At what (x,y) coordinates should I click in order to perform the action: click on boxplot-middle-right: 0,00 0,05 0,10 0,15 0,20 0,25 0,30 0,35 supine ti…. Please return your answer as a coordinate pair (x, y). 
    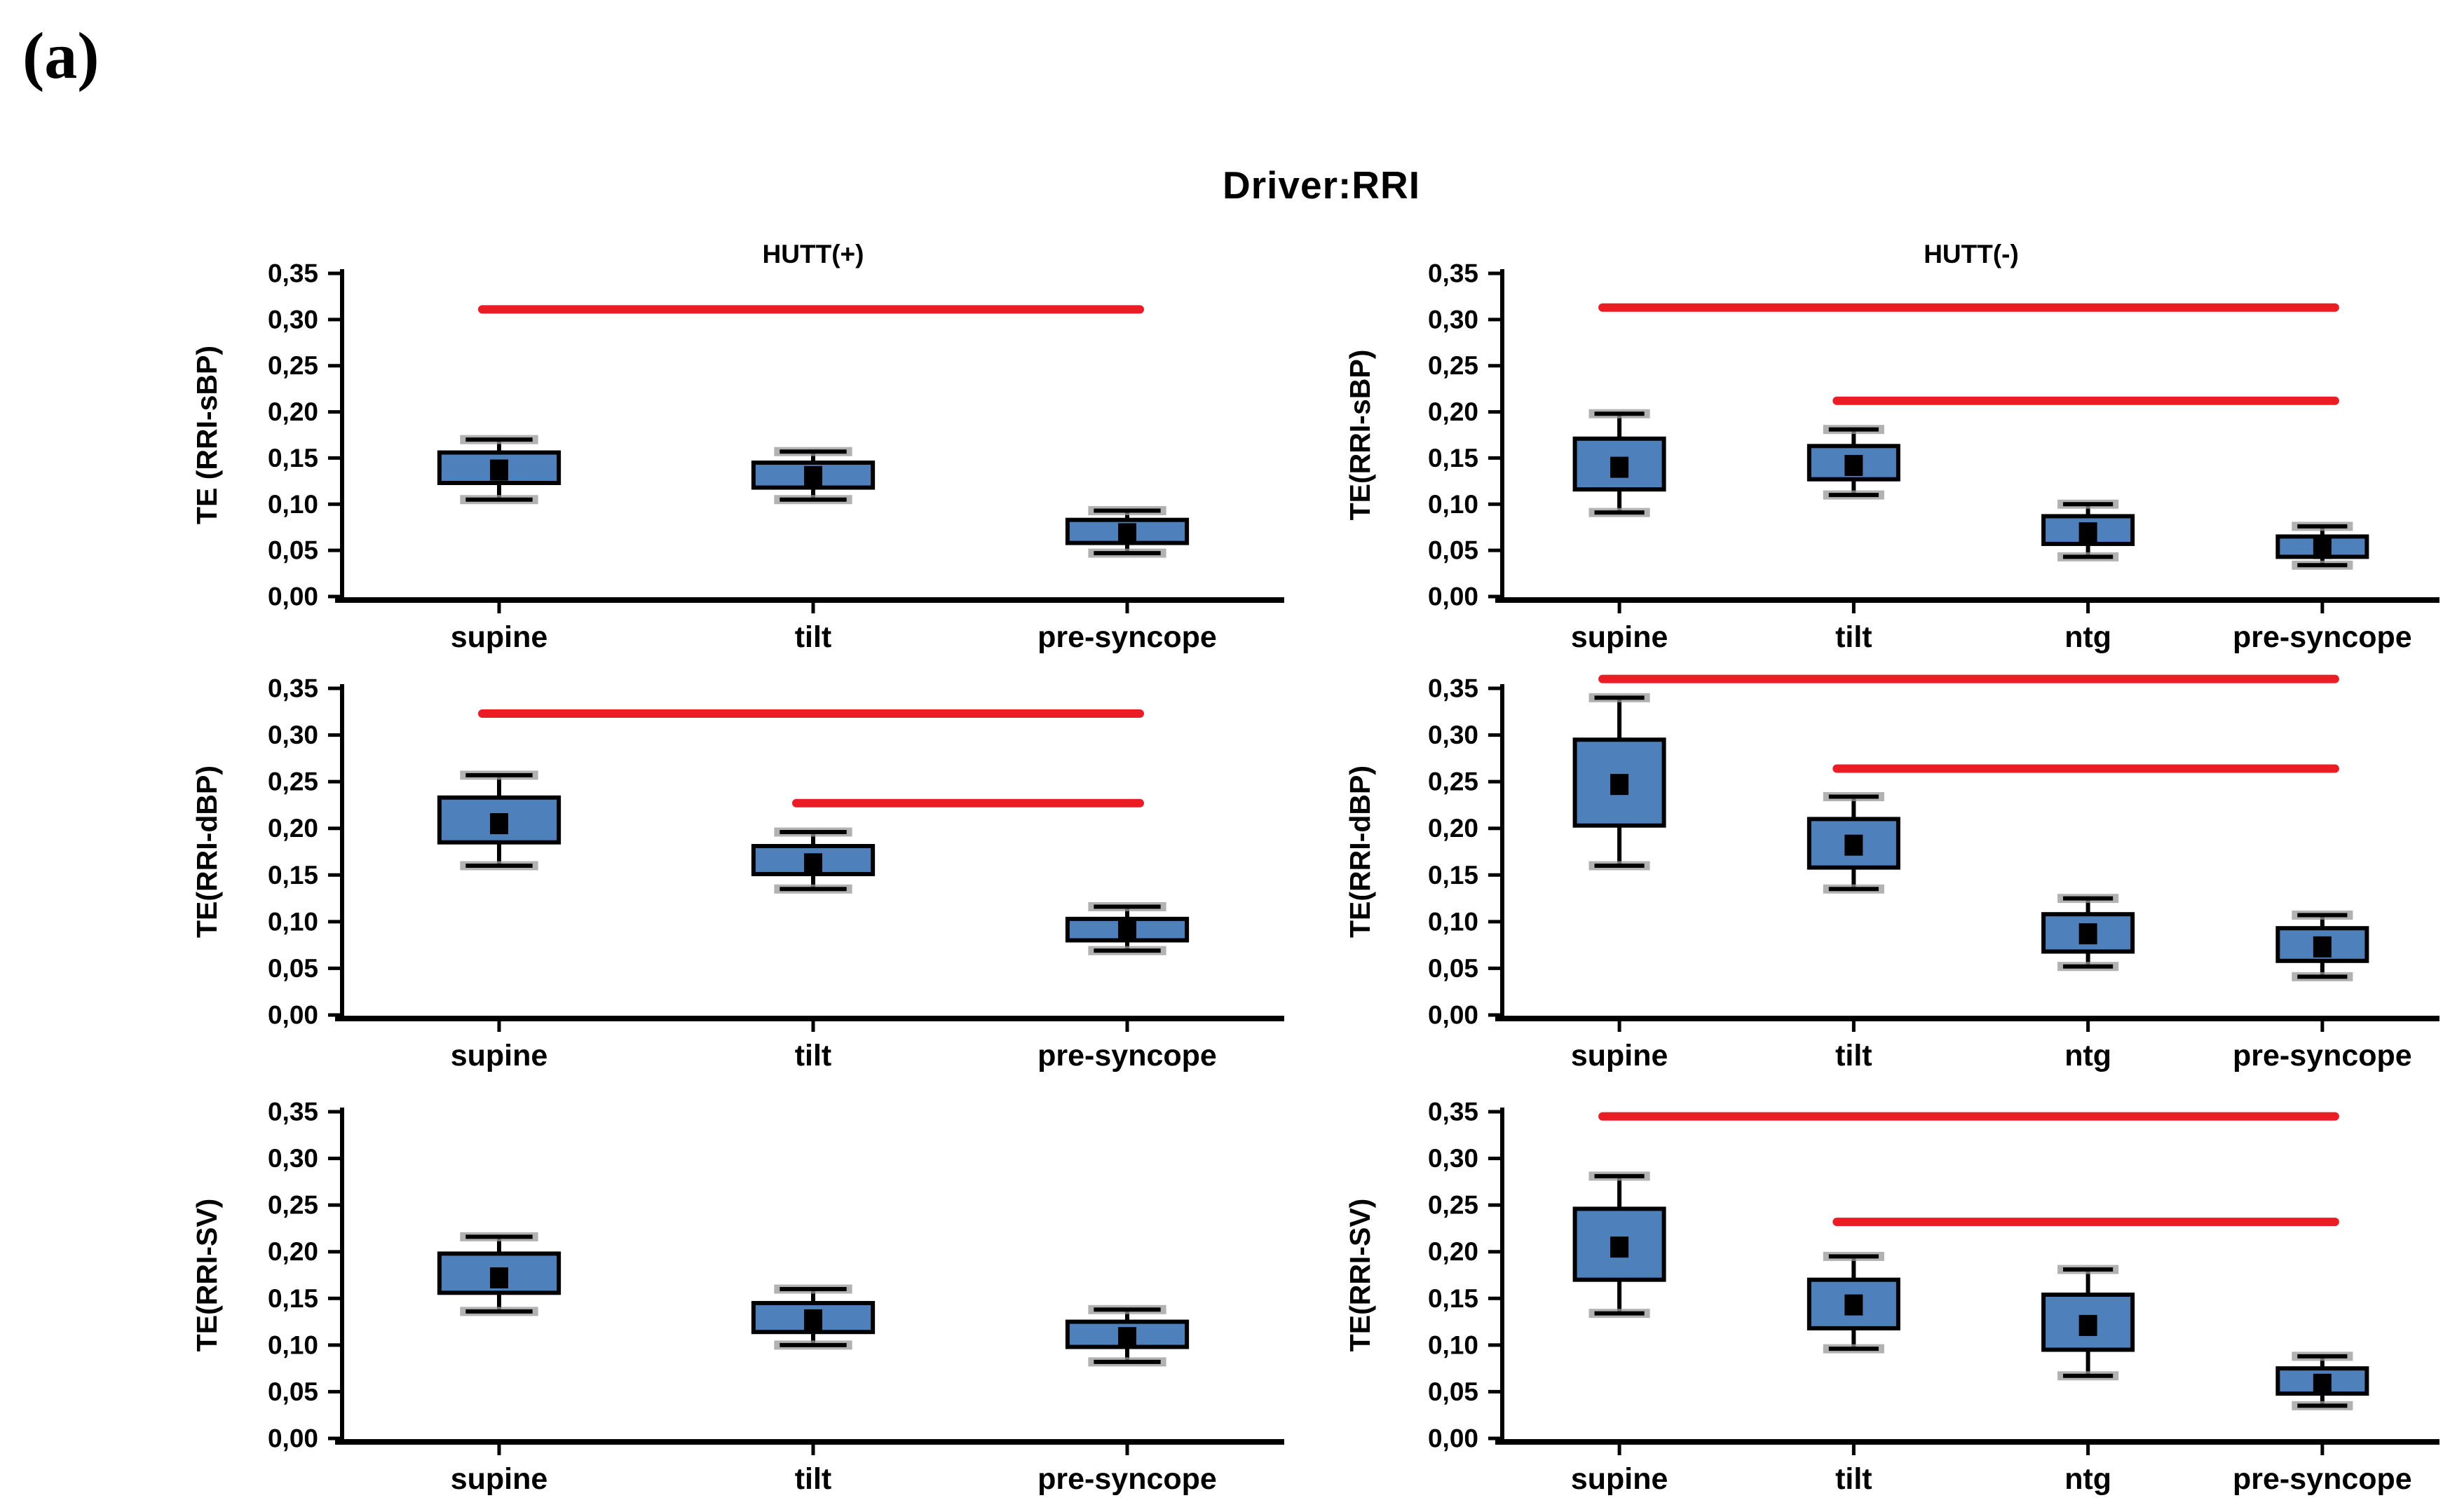
    Looking at the image, I should click on (1891, 873).